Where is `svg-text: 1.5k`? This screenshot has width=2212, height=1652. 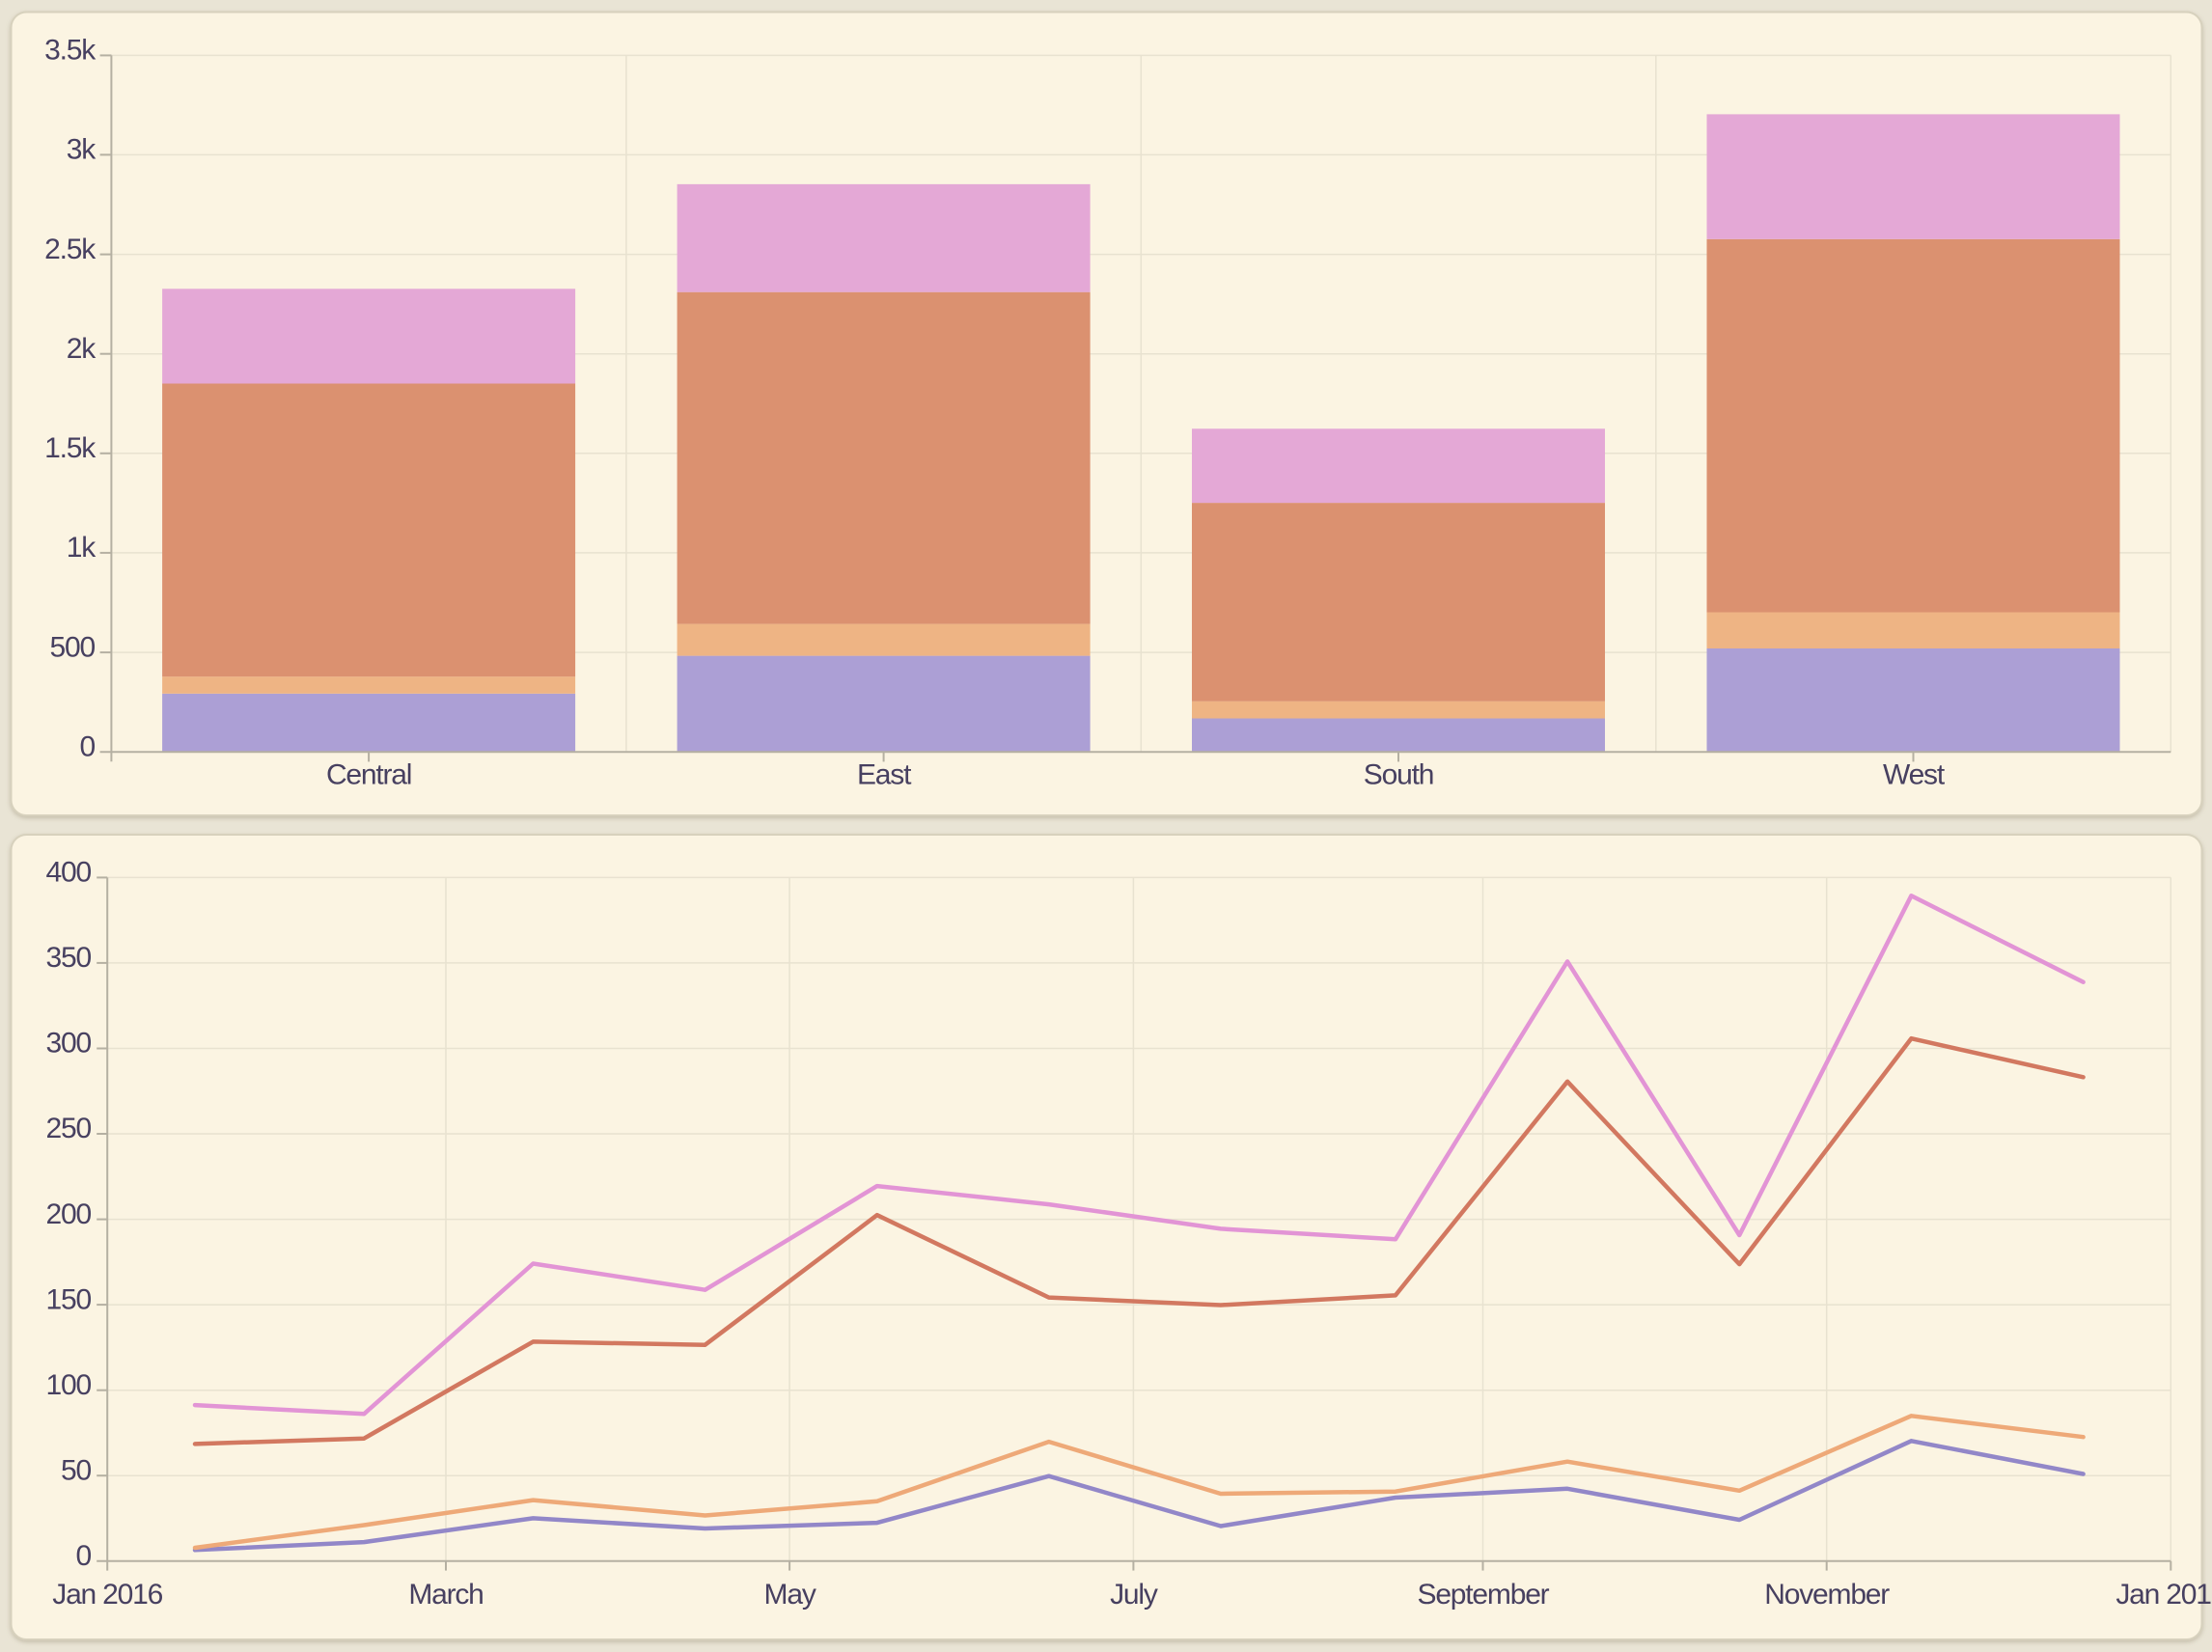
svg-text: 1.5k is located at coordinates (70, 448).